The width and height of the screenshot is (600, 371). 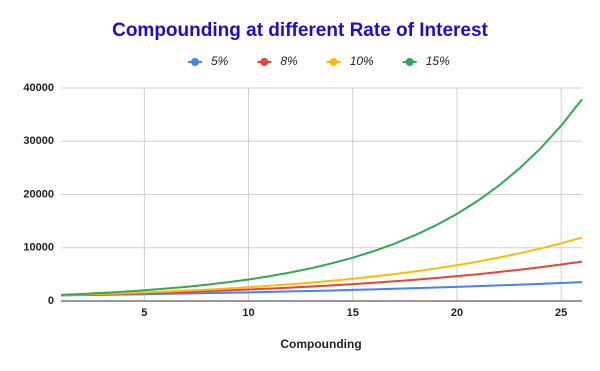 What do you see at coordinates (38, 248) in the screenshot?
I see `y-tick-label: 10000` at bounding box center [38, 248].